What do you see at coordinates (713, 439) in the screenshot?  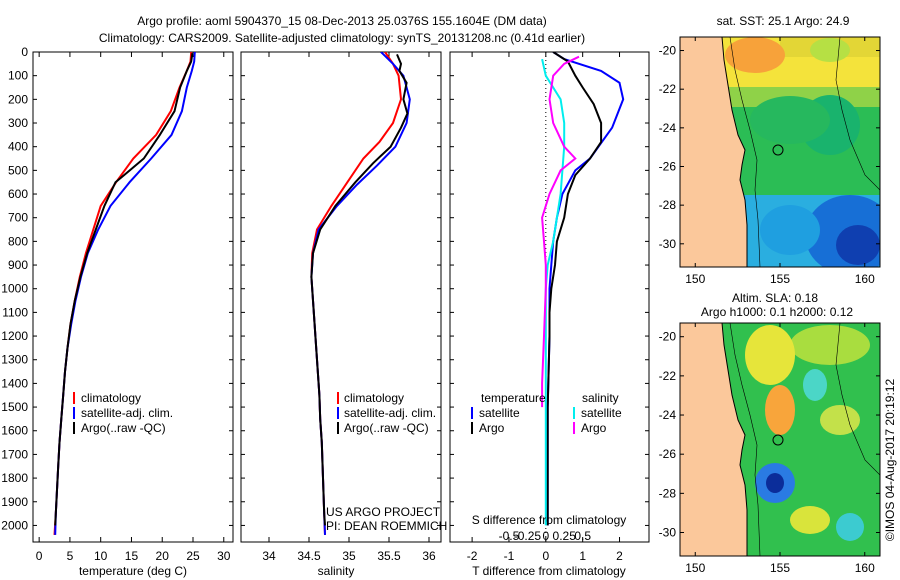 I see `sla-land` at bounding box center [713, 439].